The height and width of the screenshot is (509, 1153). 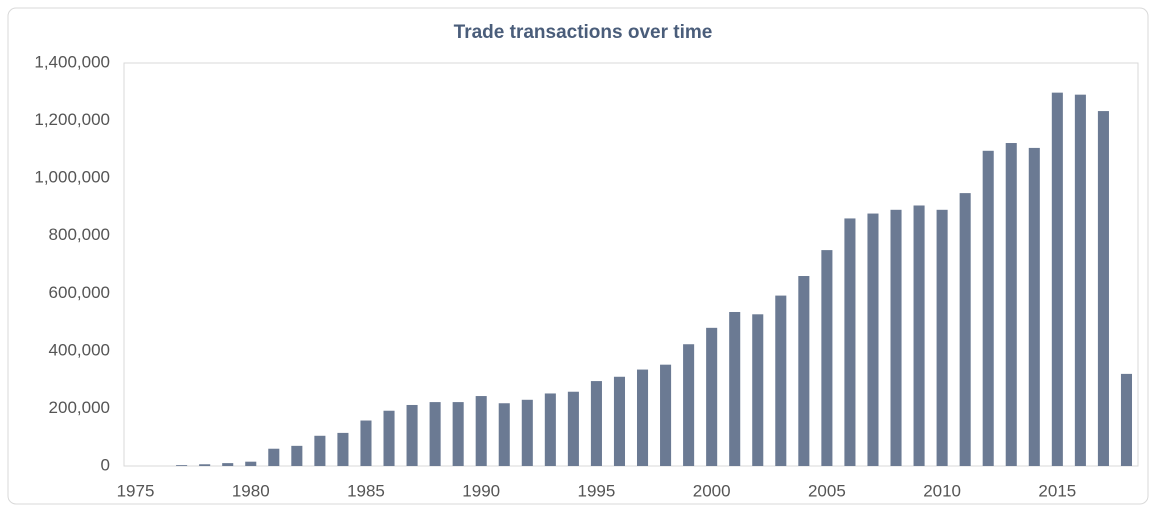 What do you see at coordinates (583, 32) in the screenshot?
I see `chart-title: Trade transactions over time` at bounding box center [583, 32].